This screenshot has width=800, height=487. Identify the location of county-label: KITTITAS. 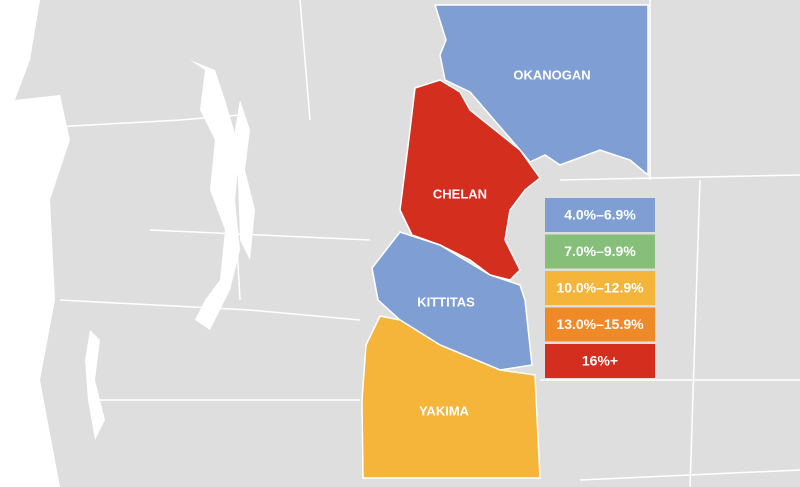
(446, 301).